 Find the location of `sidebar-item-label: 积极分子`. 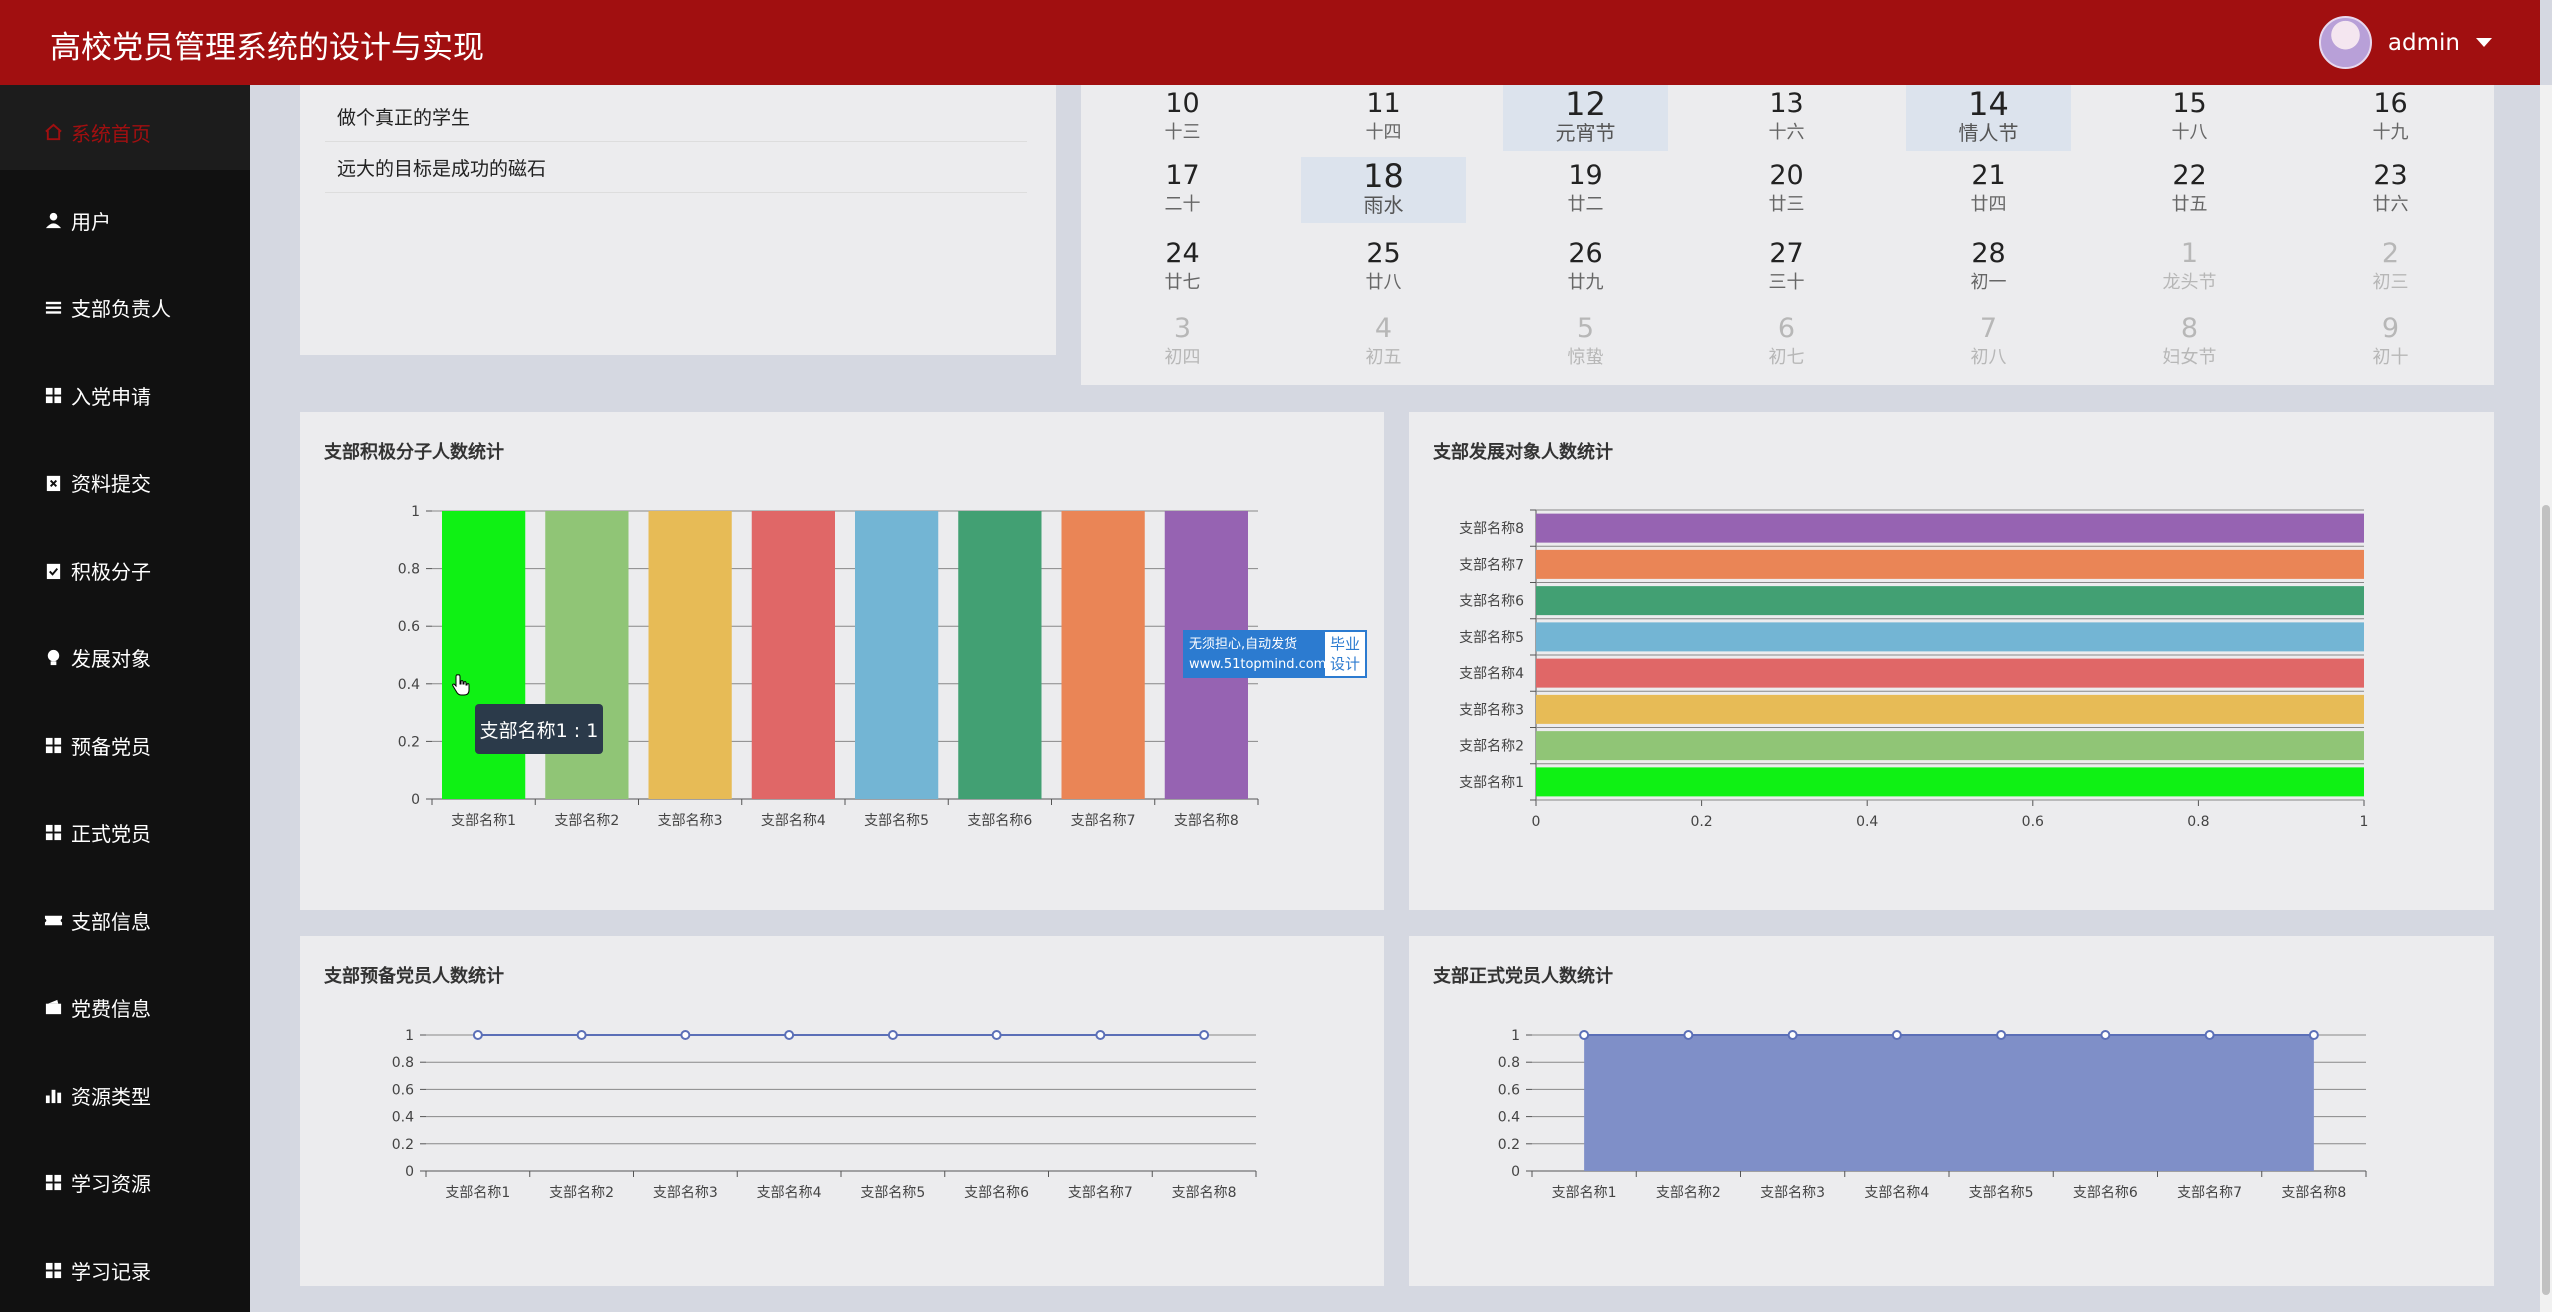

sidebar-item-label: 积极分子 is located at coordinates (111, 571).